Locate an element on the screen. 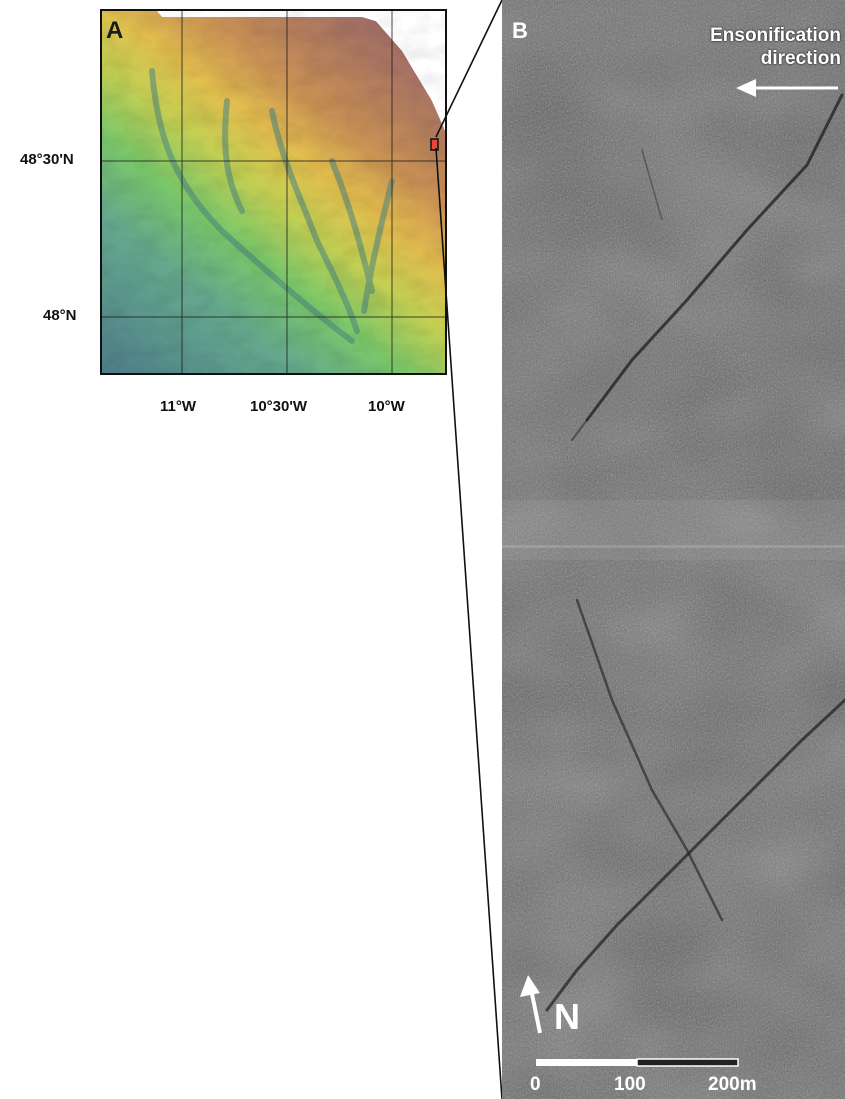 Image resolution: width=845 pixels, height=1099 pixels. bathymetry-relief is located at coordinates (273, 192).